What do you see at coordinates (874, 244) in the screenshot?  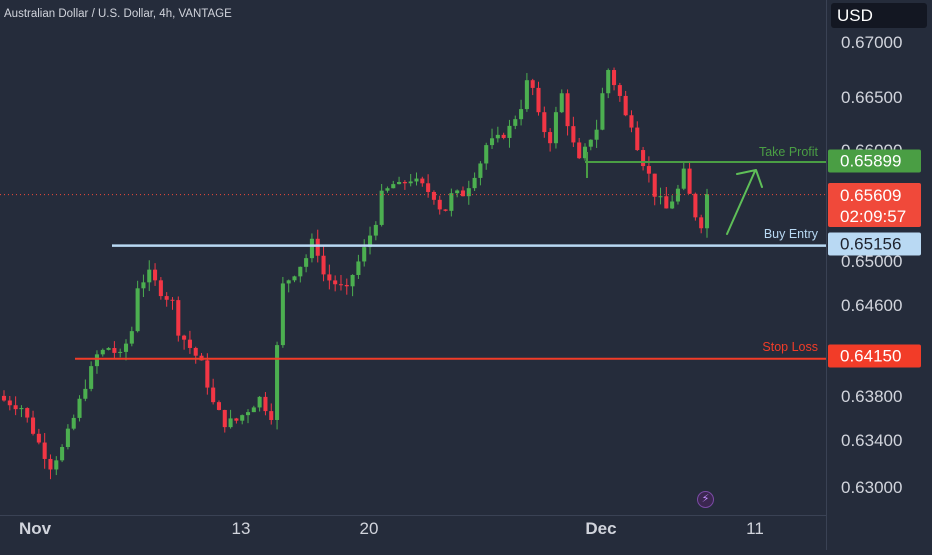 I see `buy-entry-price-label: 0.65156` at bounding box center [874, 244].